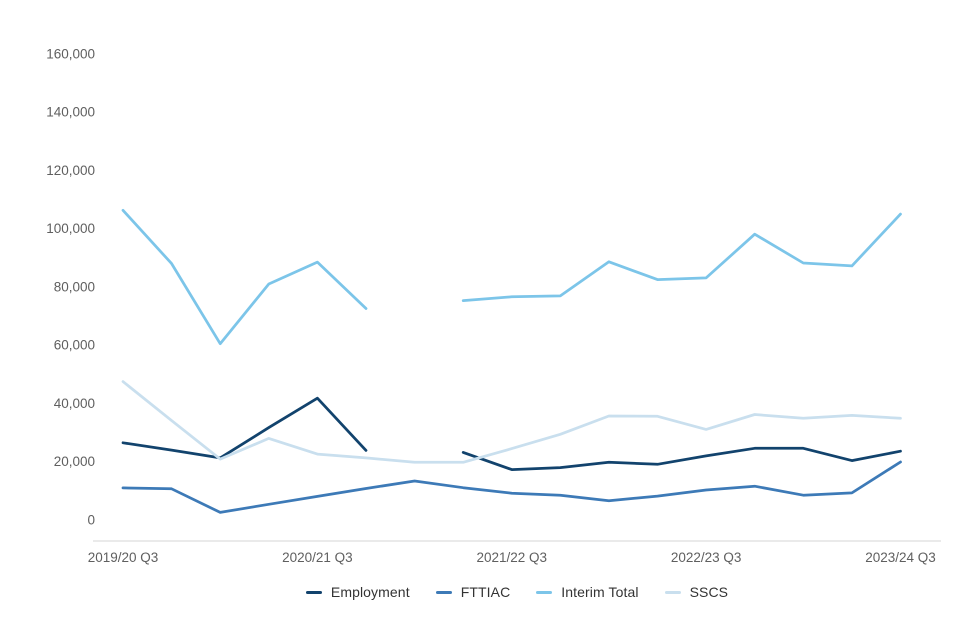 This screenshot has width=960, height=640. What do you see at coordinates (74, 461) in the screenshot?
I see `y-axis-tick-label: 20,000` at bounding box center [74, 461].